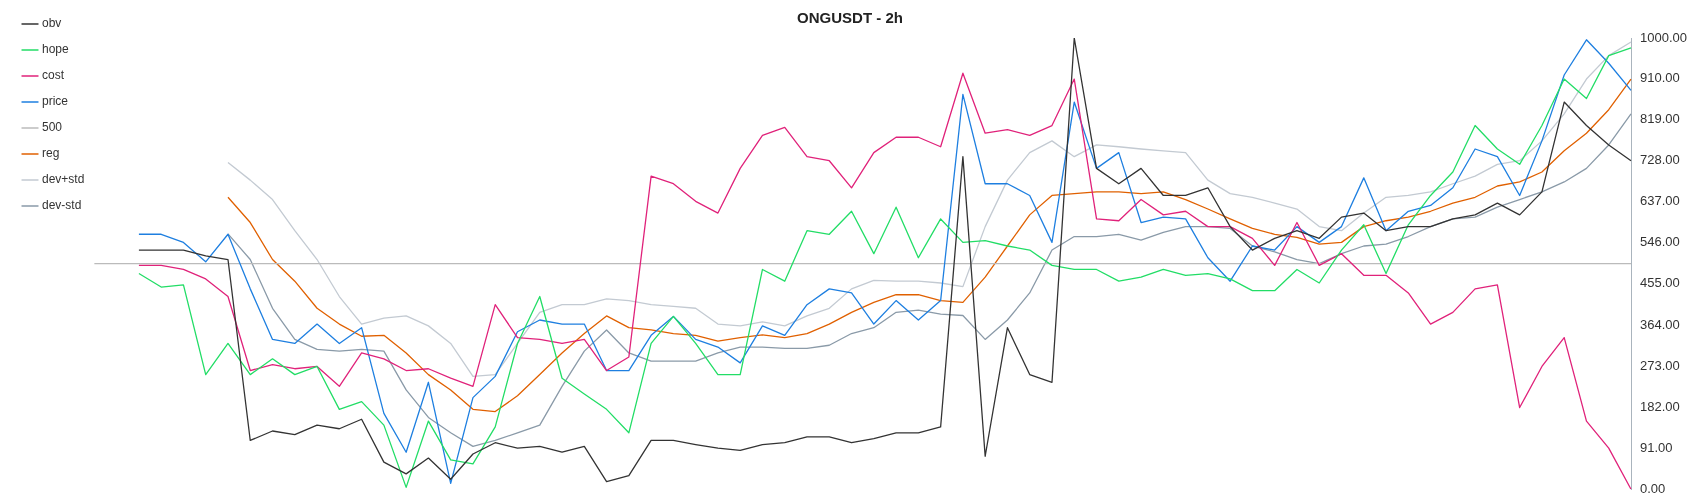 Image resolution: width=1700 pixels, height=500 pixels. What do you see at coordinates (56, 49) in the screenshot?
I see `legend-label: hope` at bounding box center [56, 49].